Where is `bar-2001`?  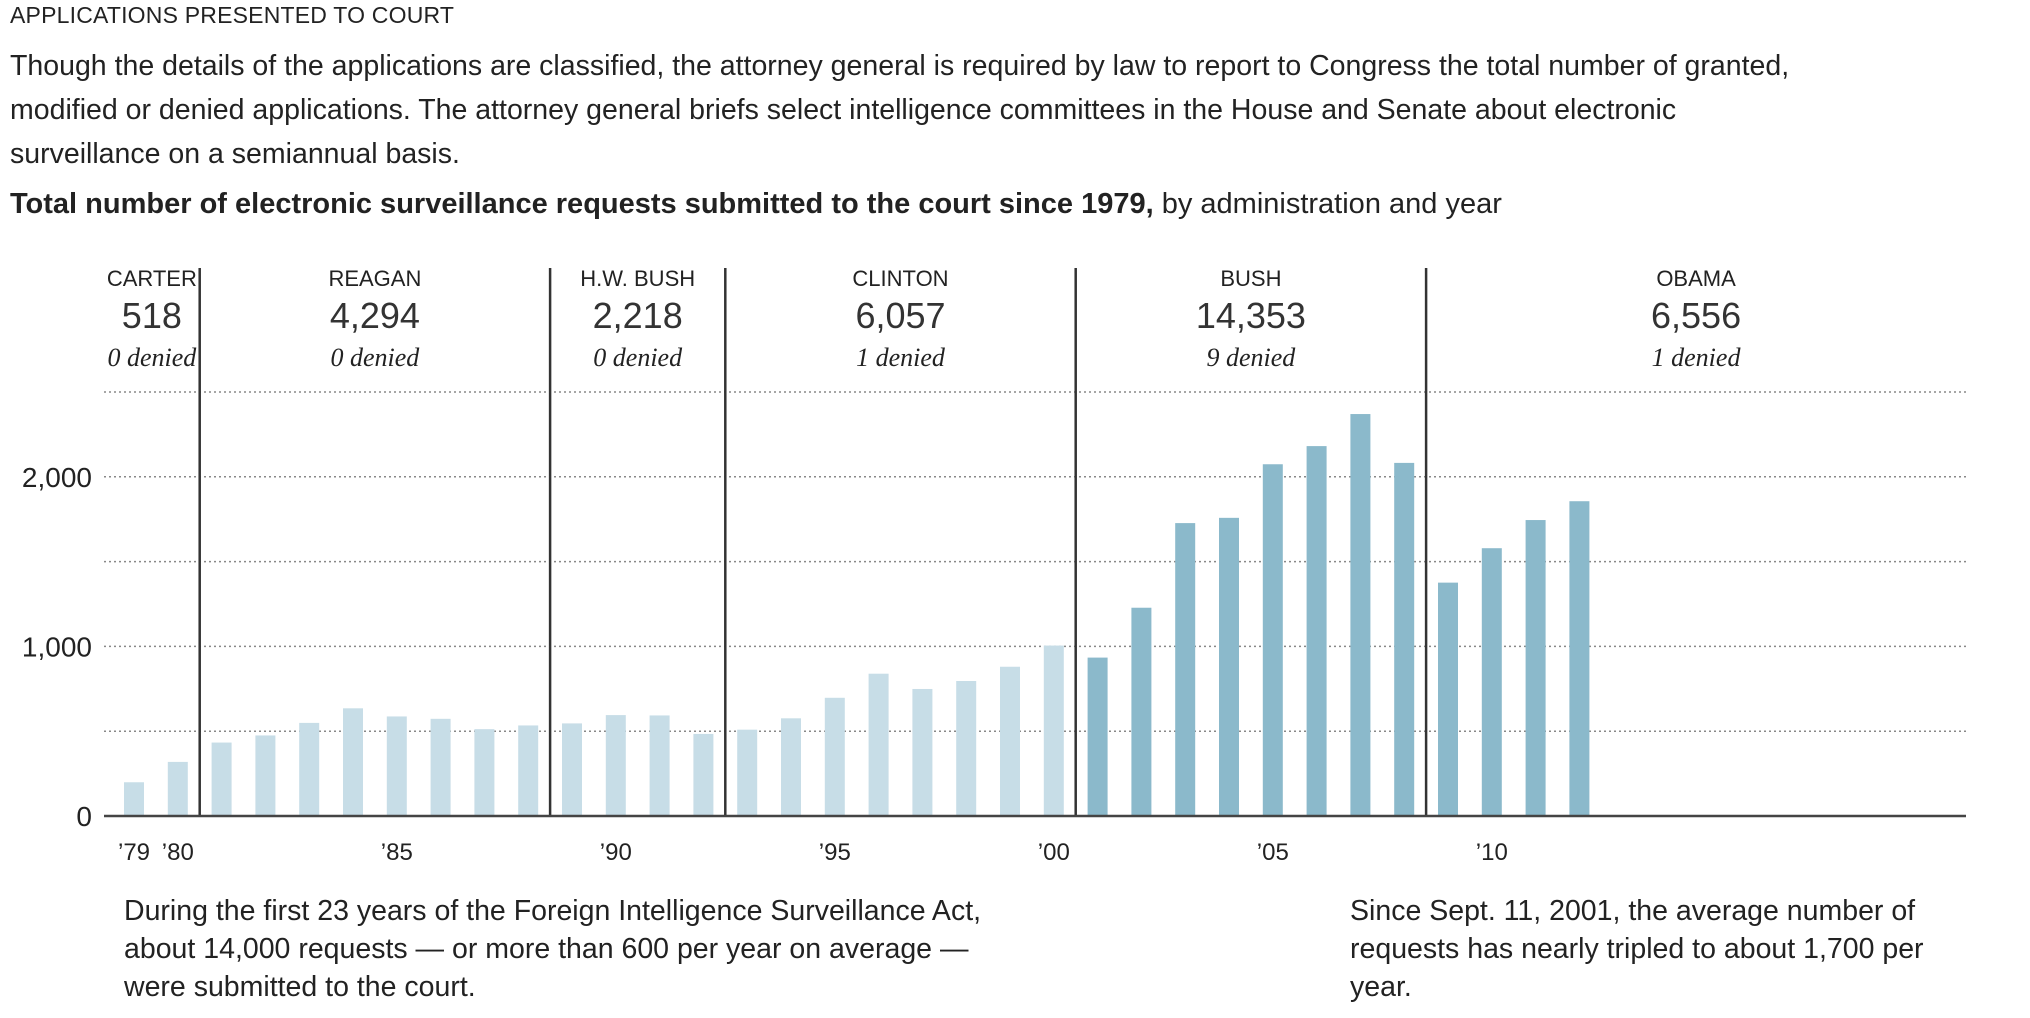
bar-2001 is located at coordinates (1097, 736).